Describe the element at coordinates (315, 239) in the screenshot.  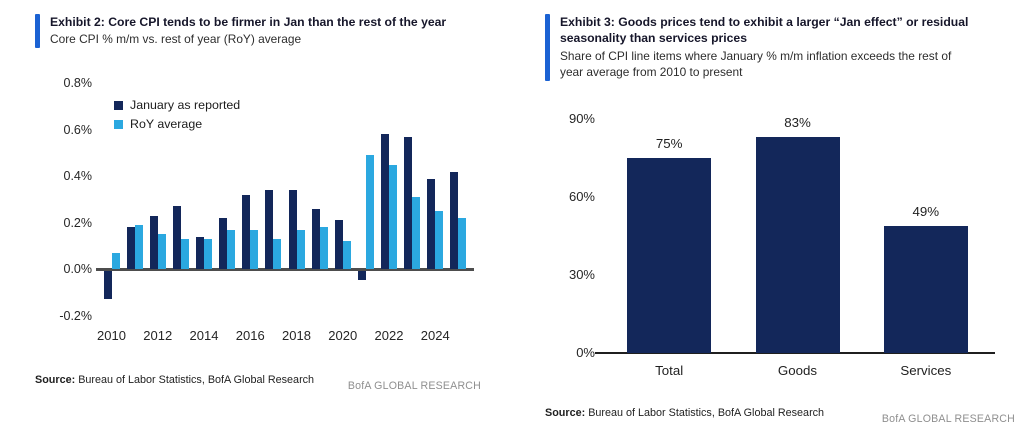
I see `bar-january-2019` at that location.